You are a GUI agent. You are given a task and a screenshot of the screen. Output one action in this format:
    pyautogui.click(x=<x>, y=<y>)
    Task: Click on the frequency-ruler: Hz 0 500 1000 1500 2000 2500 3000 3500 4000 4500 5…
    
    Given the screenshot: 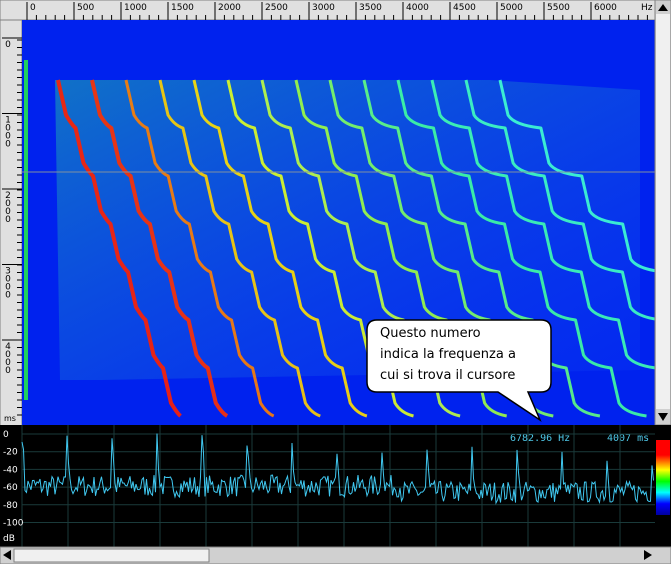 What is the action you would take?
    pyautogui.click(x=328, y=10)
    